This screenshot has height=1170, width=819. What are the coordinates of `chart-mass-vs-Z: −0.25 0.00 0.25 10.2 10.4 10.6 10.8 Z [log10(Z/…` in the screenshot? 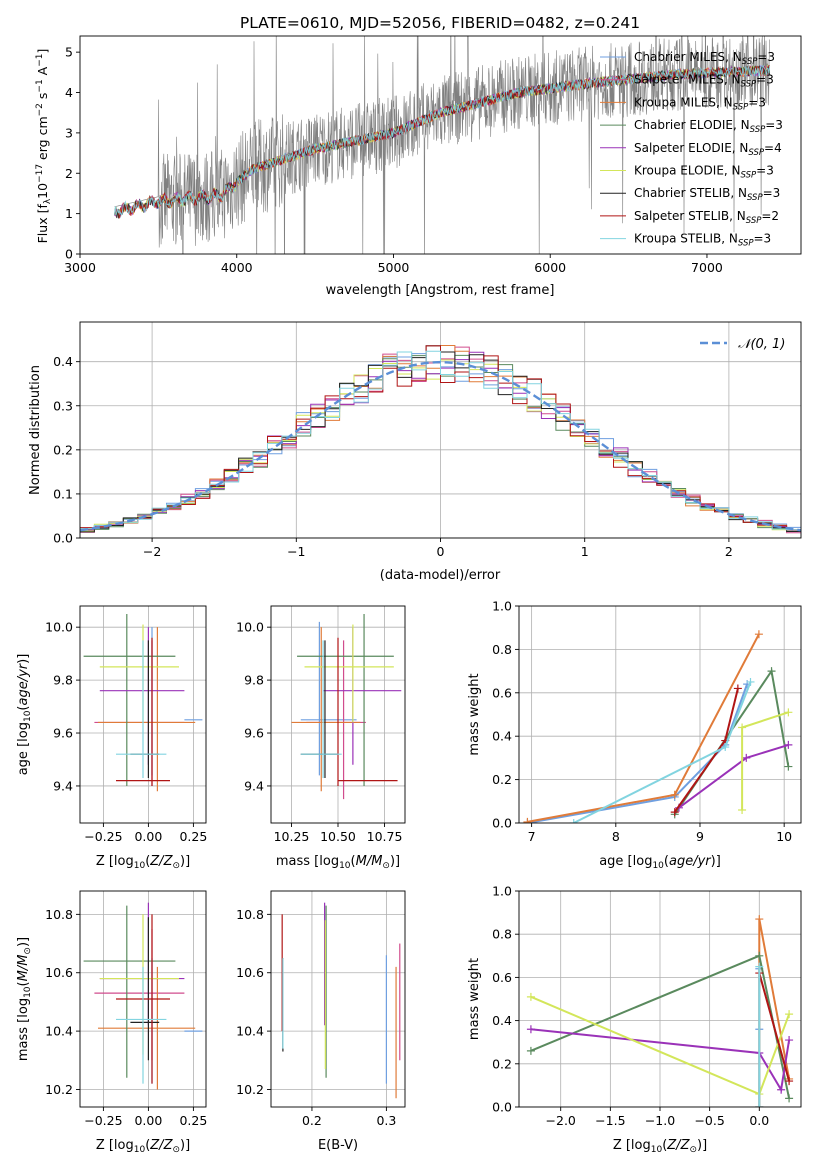 It's located at (111, 1022).